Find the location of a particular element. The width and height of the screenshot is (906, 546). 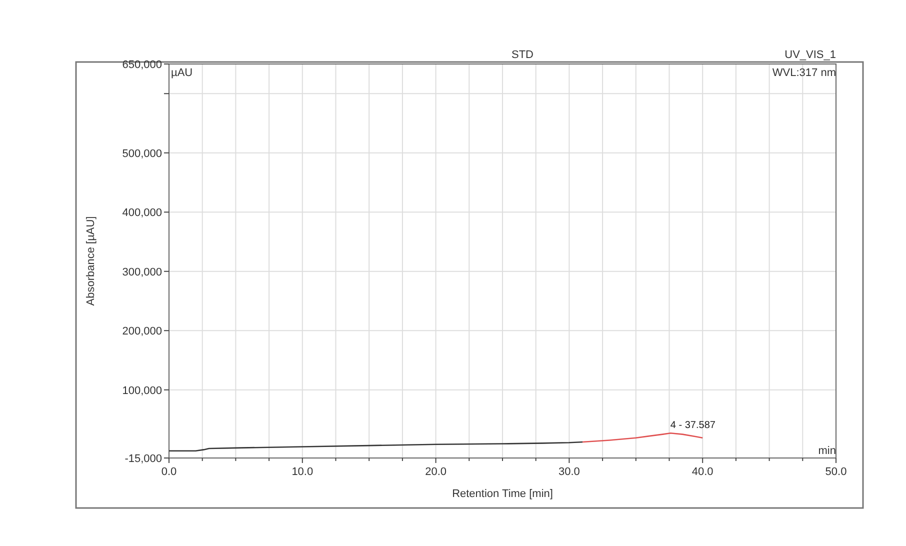

y-tick-label: 650,000 is located at coordinates (142, 65).